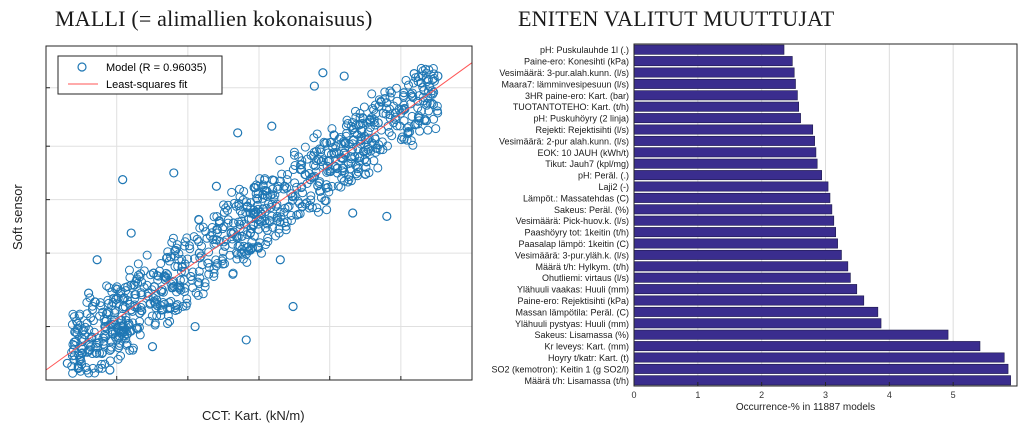  I want to click on category-label: EOK: 10 JAUH (kWh/t), so click(583, 153).